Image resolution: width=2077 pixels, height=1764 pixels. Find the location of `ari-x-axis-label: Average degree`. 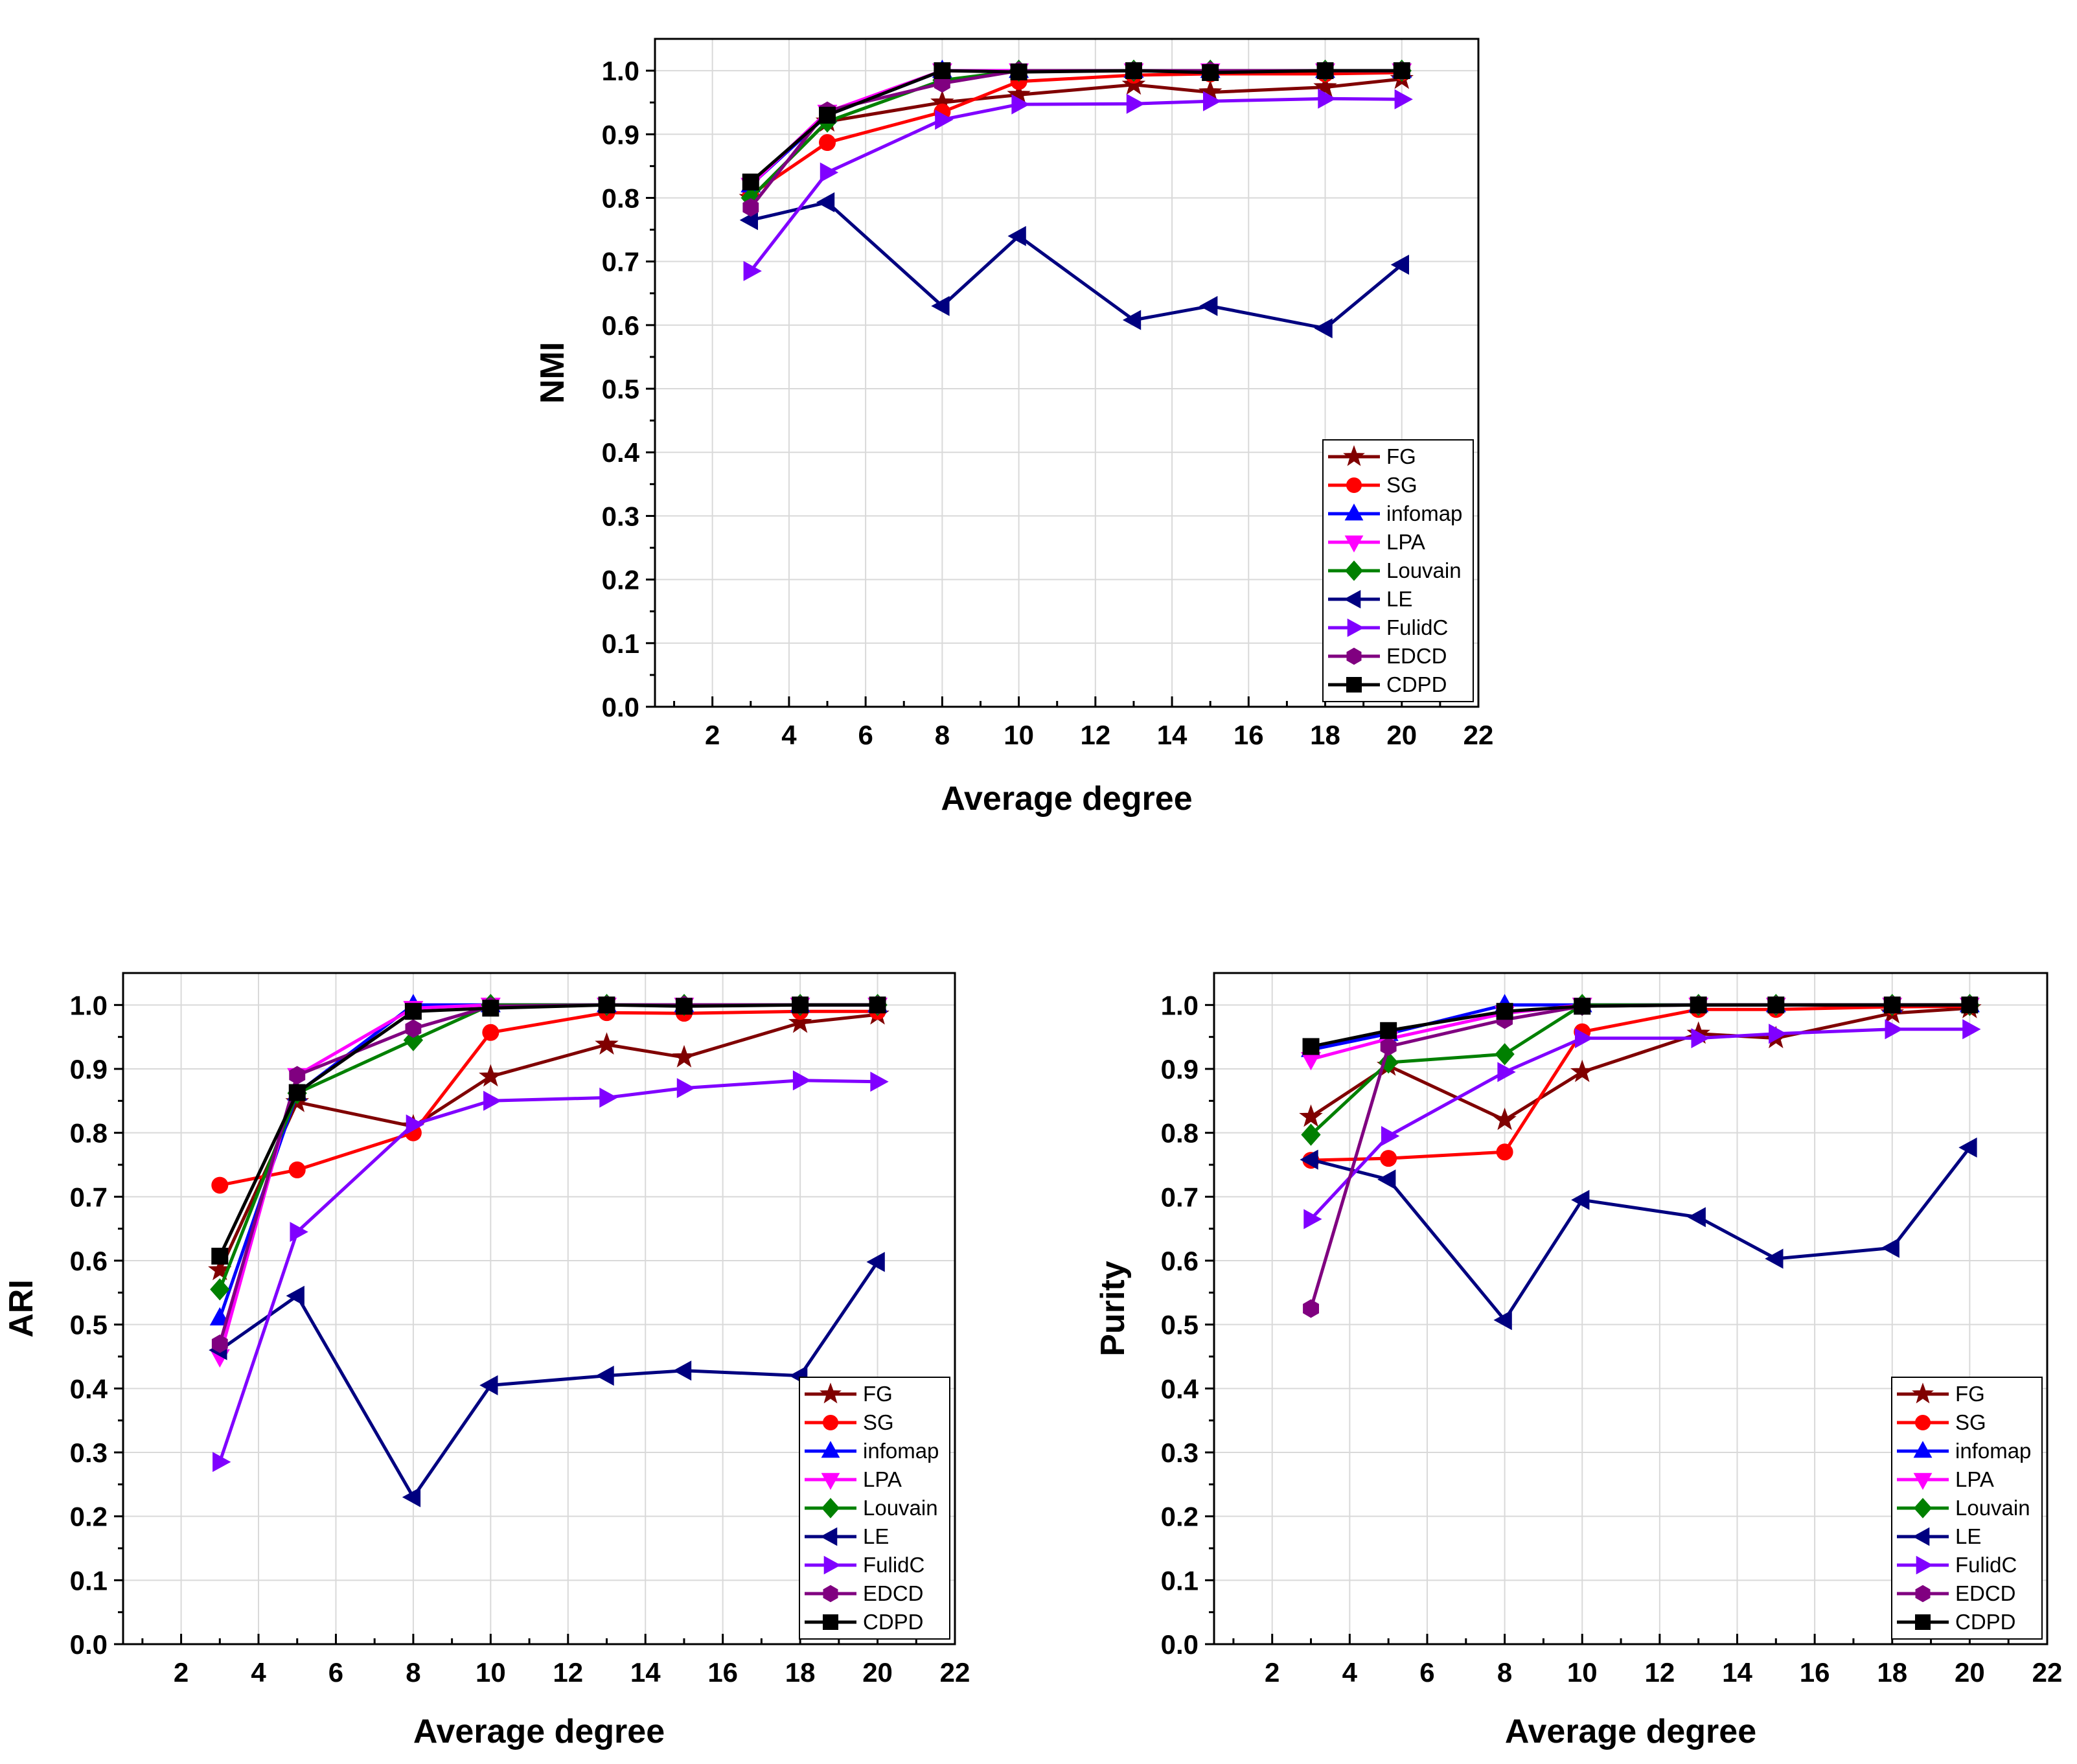

ari-x-axis-label: Average degree is located at coordinates (539, 1731).